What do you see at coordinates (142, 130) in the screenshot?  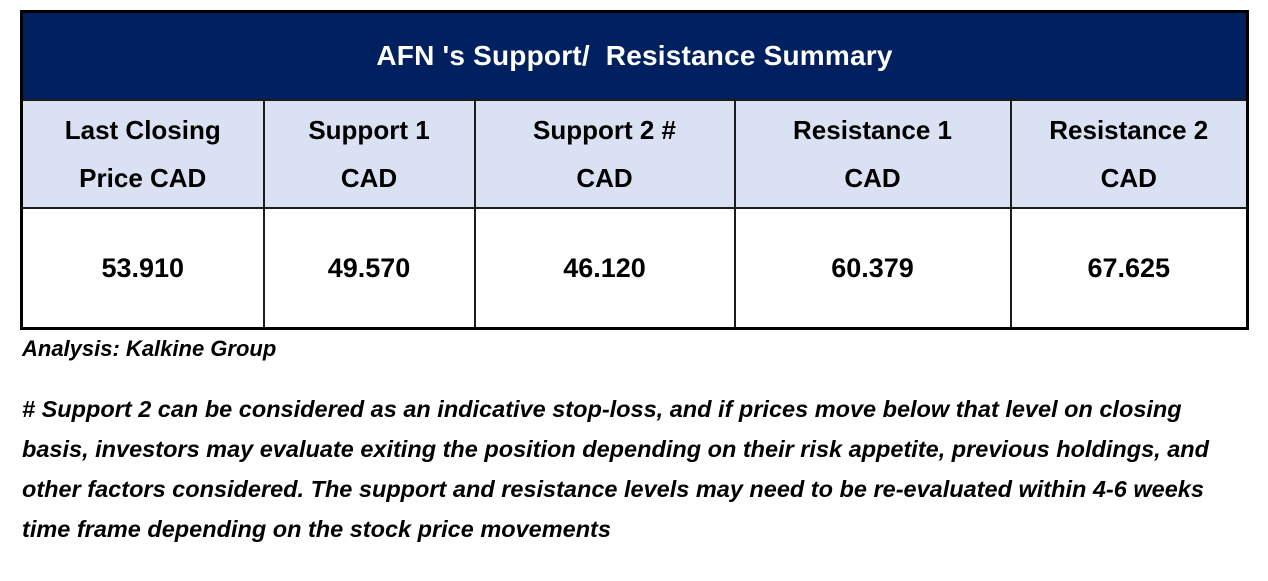 I see `col-header-line1: Last Closing` at bounding box center [142, 130].